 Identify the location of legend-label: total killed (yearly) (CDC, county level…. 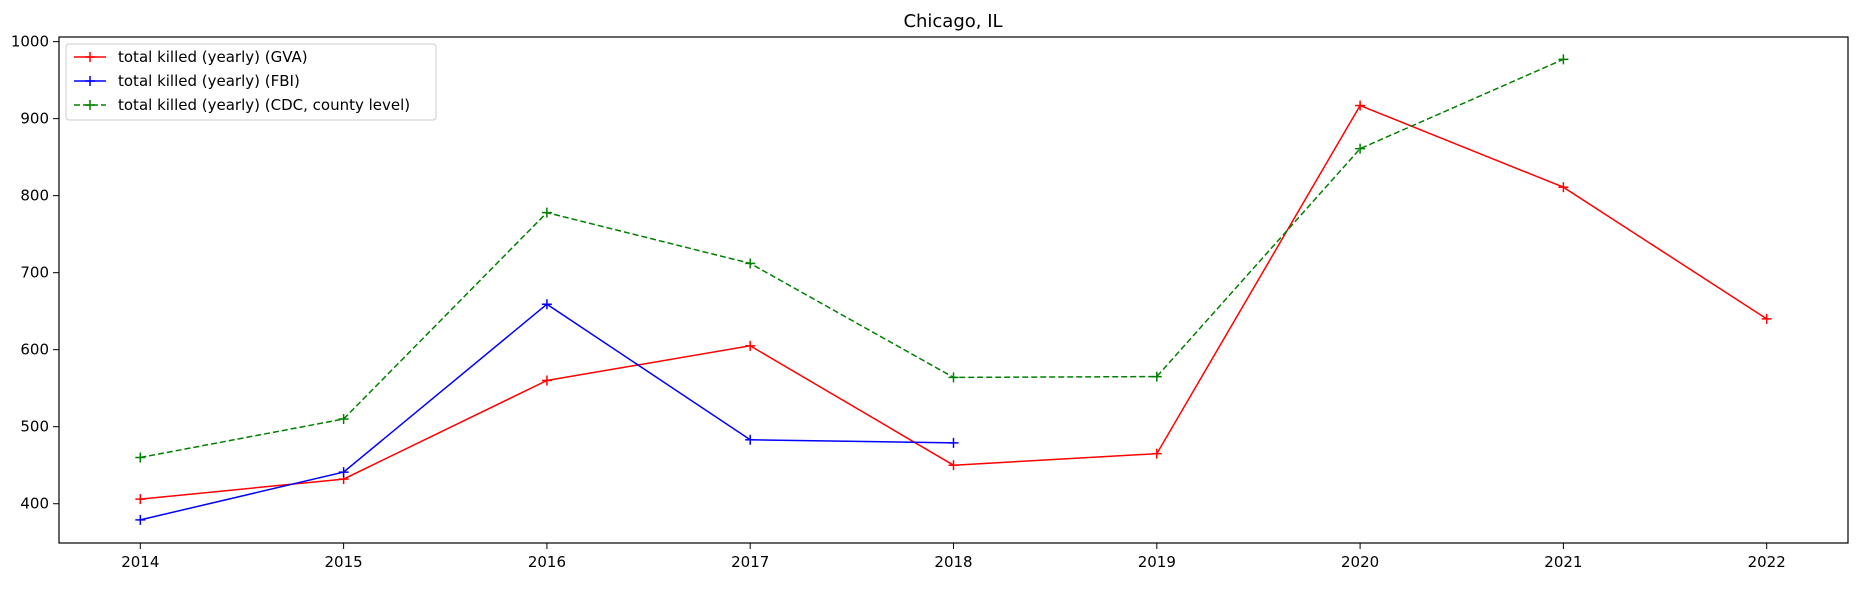
(264, 105).